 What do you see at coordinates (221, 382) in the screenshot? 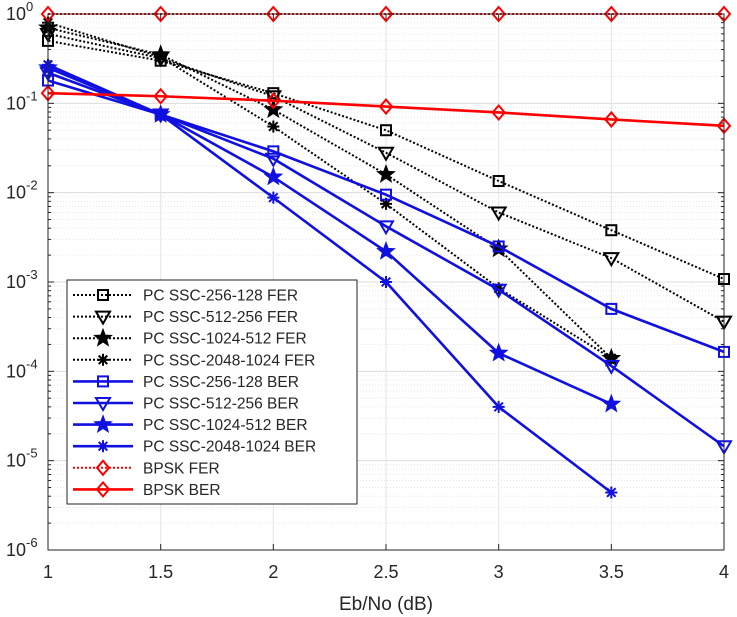
I see `legend-label: PC SSC-256-128 BER` at bounding box center [221, 382].